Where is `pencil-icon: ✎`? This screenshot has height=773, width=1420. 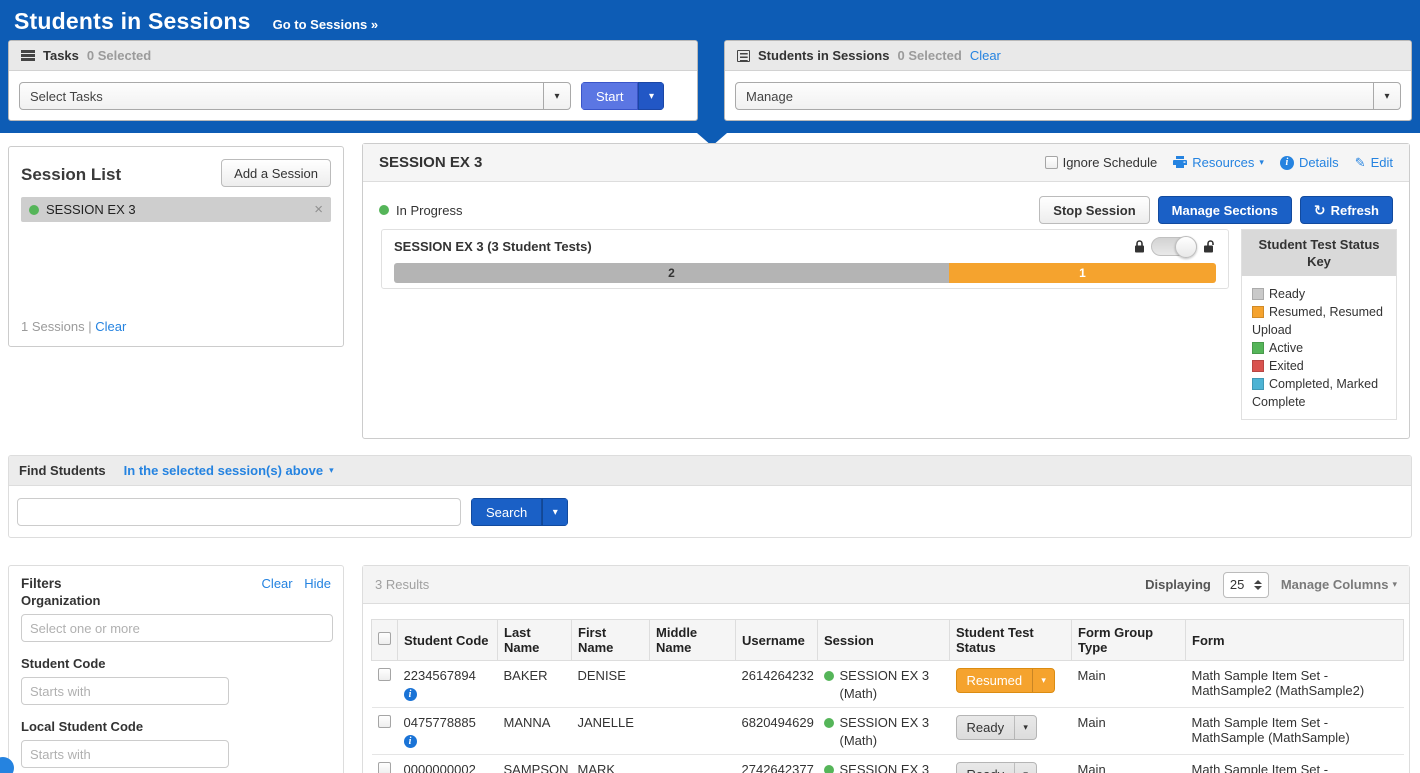
pencil-icon: ✎ is located at coordinates (1360, 162).